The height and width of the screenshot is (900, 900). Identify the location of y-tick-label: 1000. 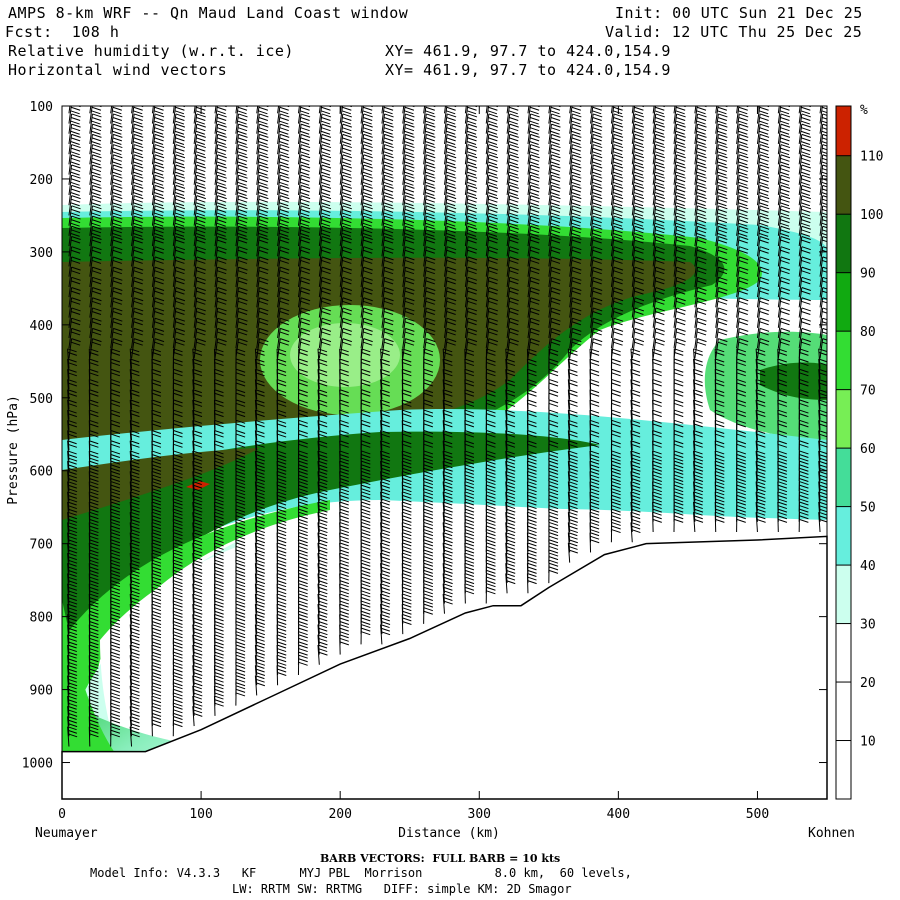
(37, 764).